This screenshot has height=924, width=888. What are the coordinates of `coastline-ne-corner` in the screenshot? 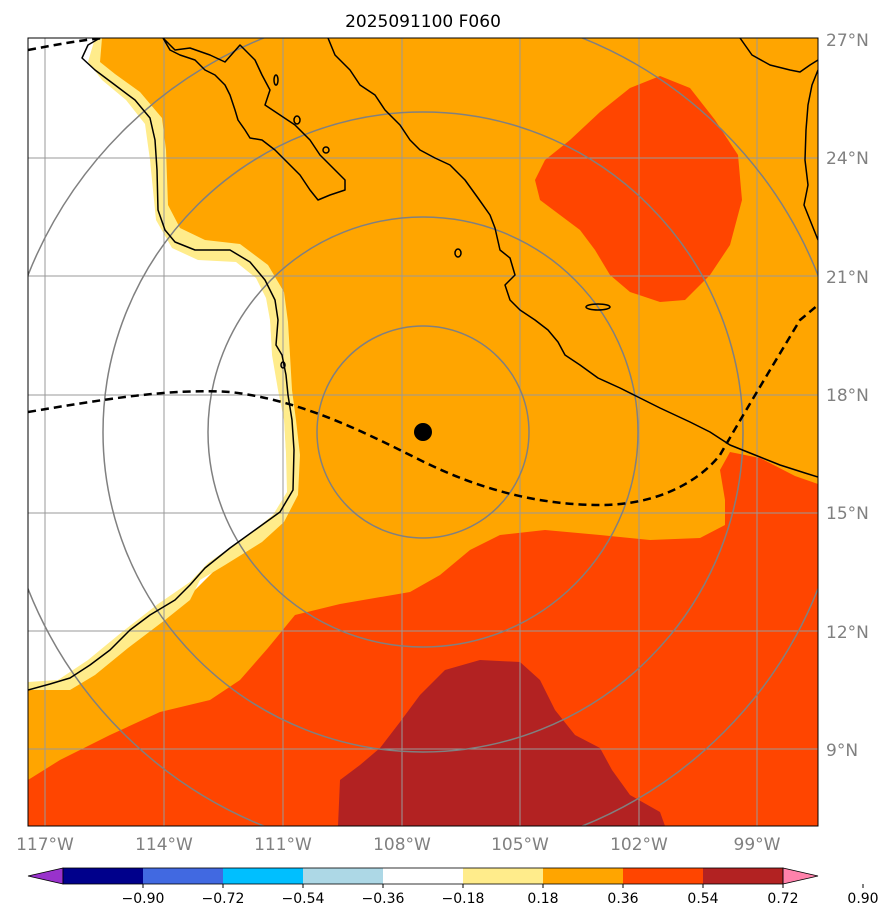 It's located at (778, 55).